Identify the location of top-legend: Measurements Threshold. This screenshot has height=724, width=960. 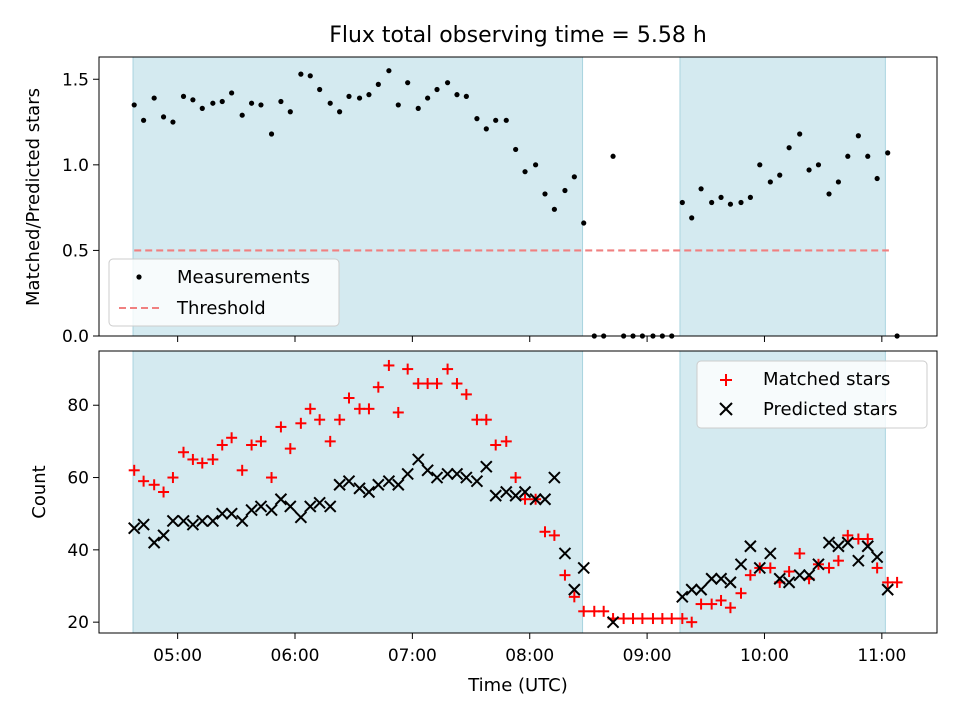
(224, 292).